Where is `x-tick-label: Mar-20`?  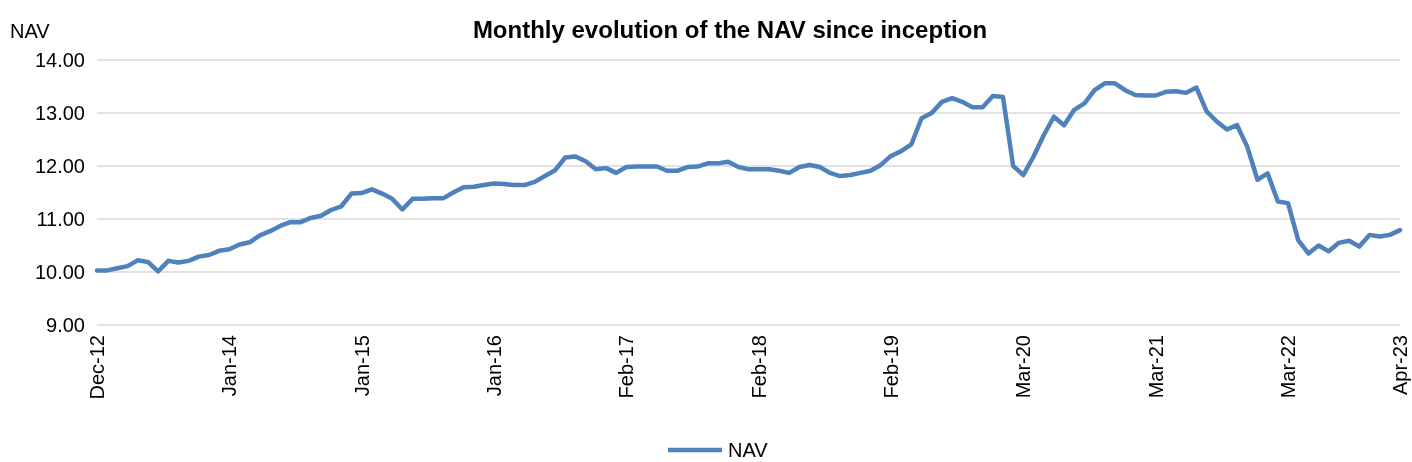
x-tick-label: Mar-20 is located at coordinates (1023, 367).